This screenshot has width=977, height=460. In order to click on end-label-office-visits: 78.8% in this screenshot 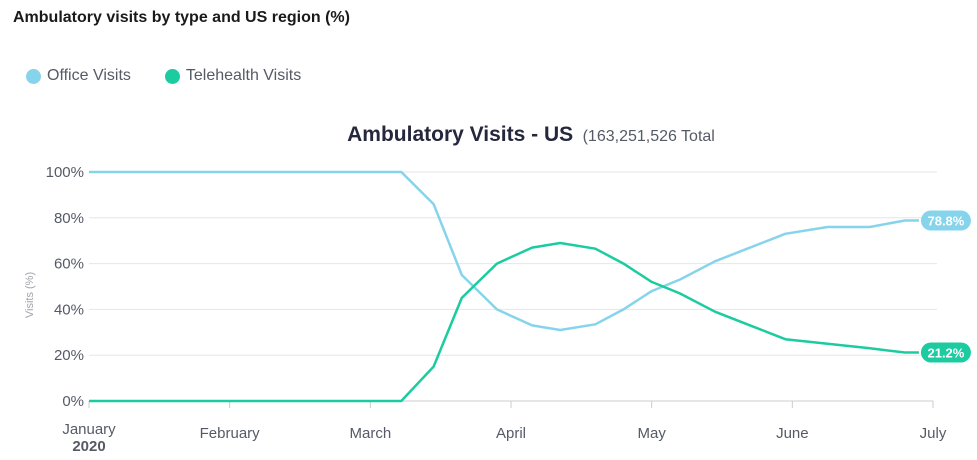, I will do `click(945, 221)`.